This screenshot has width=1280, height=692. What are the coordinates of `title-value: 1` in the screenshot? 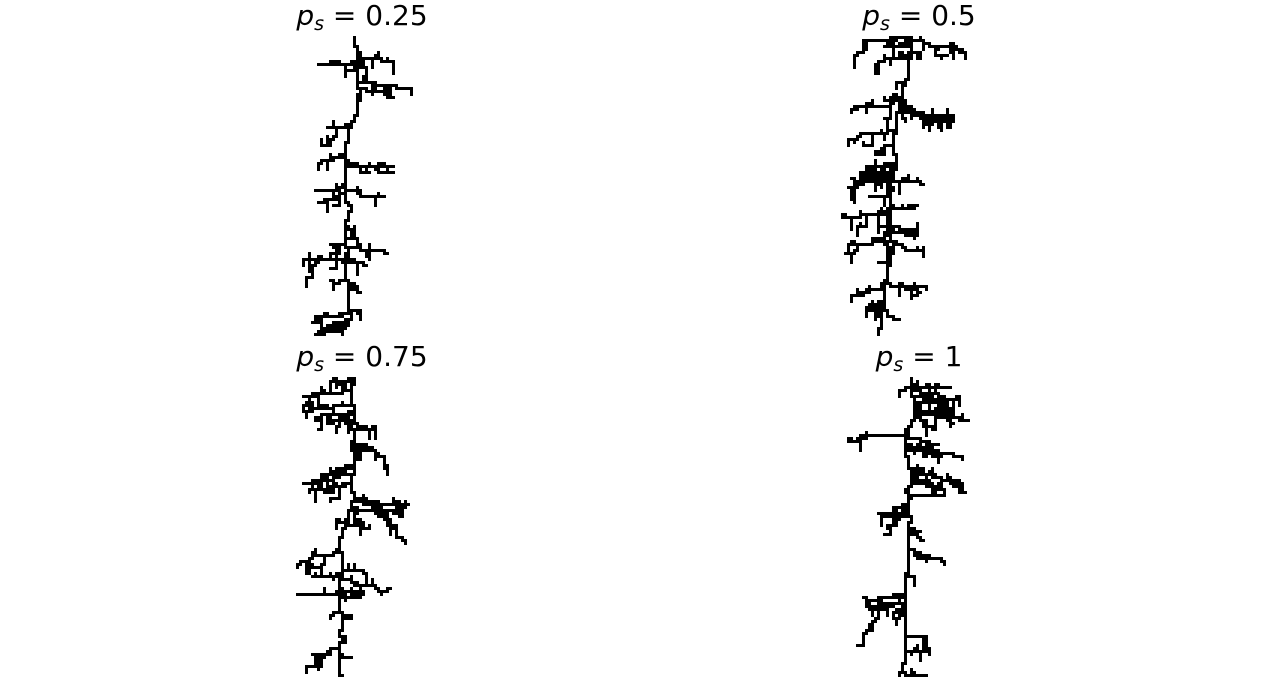 It's located at (953, 356).